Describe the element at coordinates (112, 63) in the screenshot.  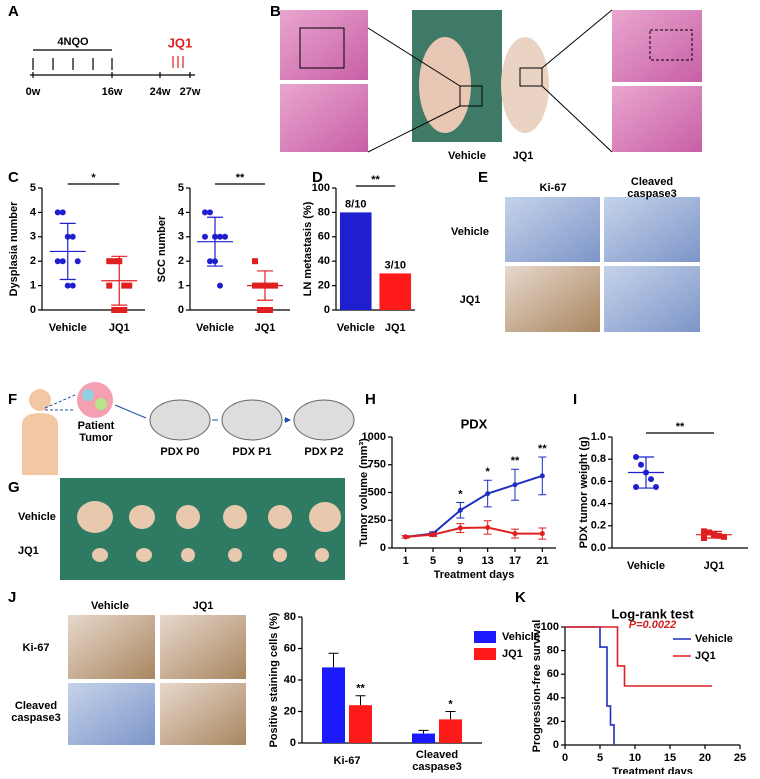
I see `panel-a-graphics` at that location.